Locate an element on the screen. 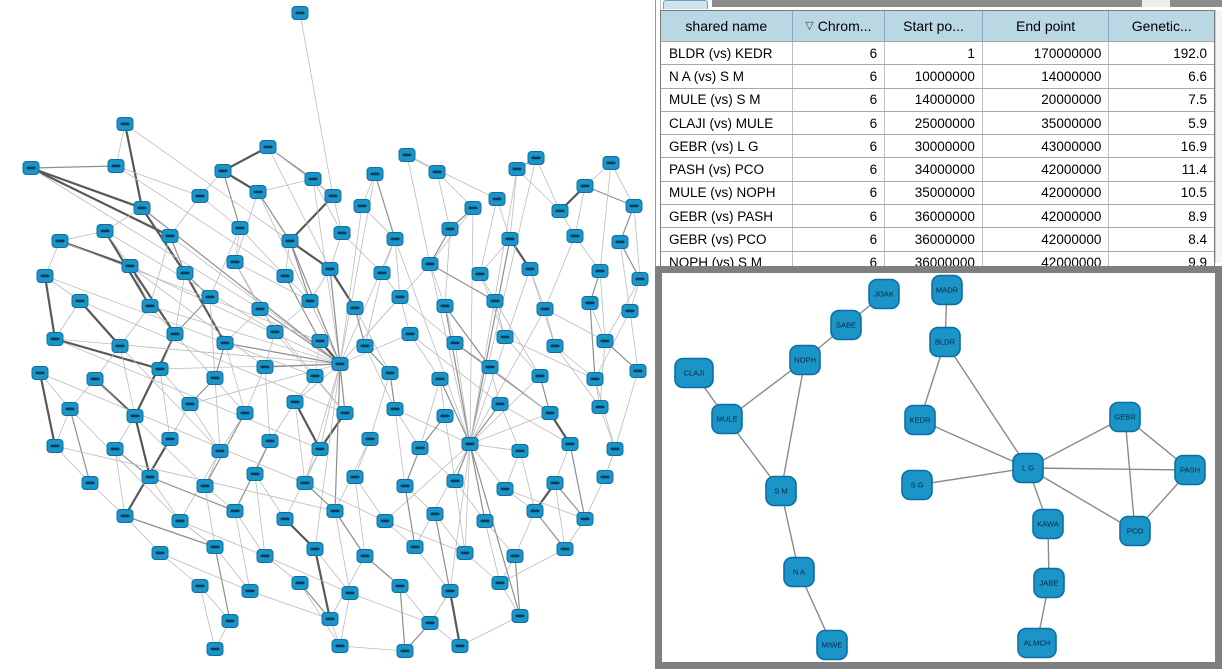 Image resolution: width=1222 pixels, height=669 pixels. network-node-pash: PASH is located at coordinates (1190, 470).